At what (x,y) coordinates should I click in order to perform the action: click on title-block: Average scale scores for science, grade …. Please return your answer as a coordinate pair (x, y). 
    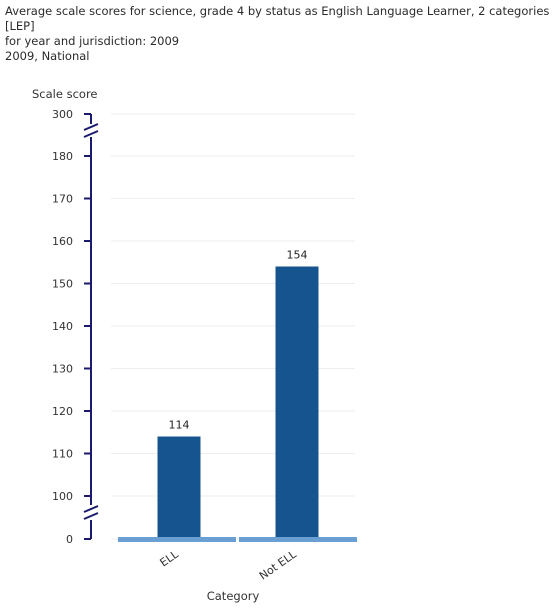
    Looking at the image, I should click on (277, 34).